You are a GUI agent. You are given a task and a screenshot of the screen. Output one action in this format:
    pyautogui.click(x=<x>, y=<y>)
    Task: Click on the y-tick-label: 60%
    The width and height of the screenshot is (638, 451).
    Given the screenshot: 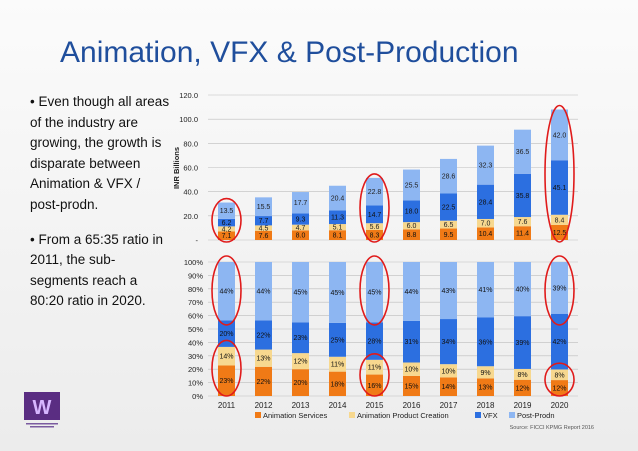 What is the action you would take?
    pyautogui.click(x=195, y=316)
    